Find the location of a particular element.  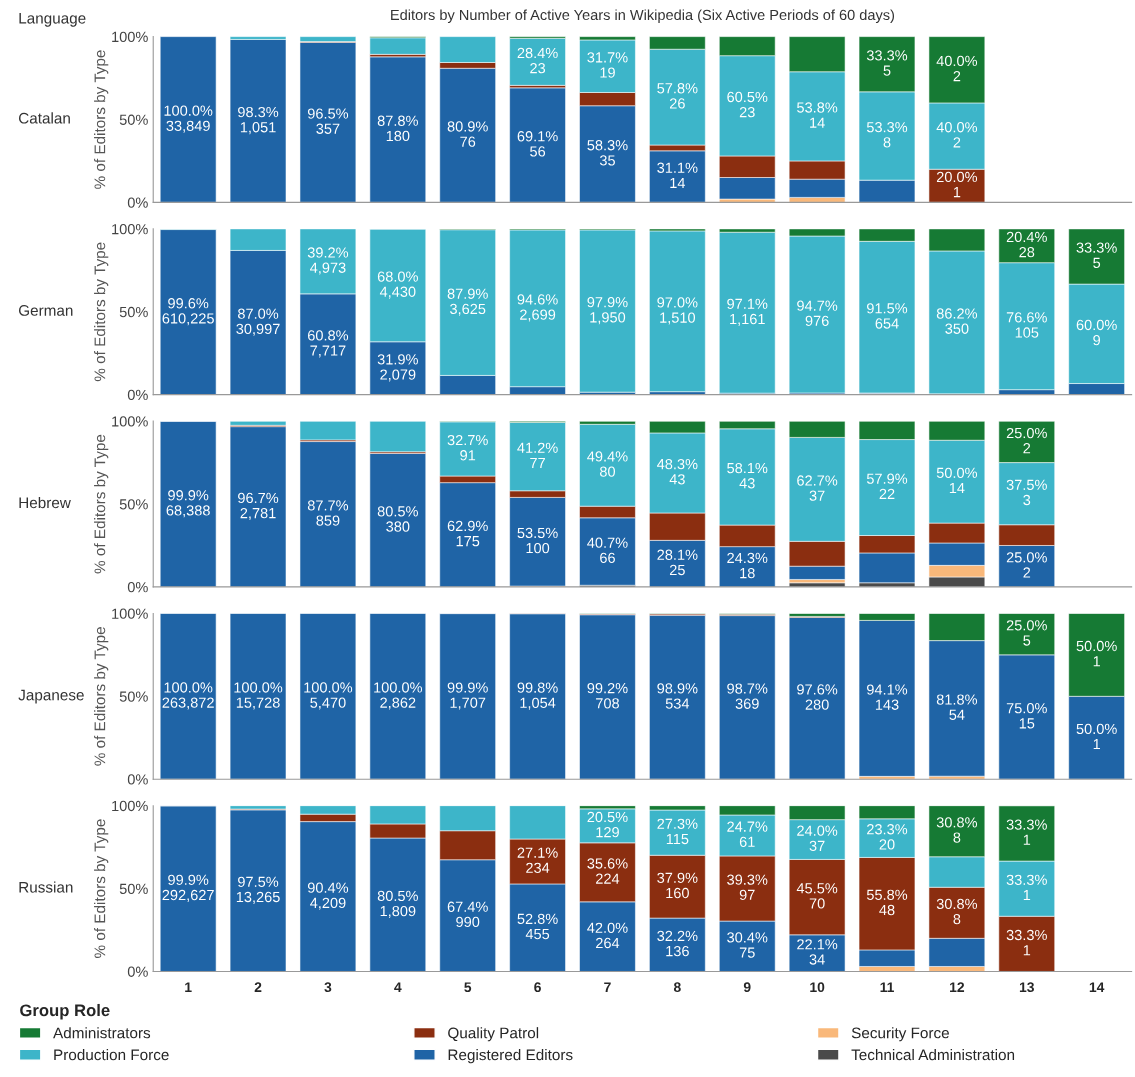

x-tick-label: 9 is located at coordinates (747, 987).